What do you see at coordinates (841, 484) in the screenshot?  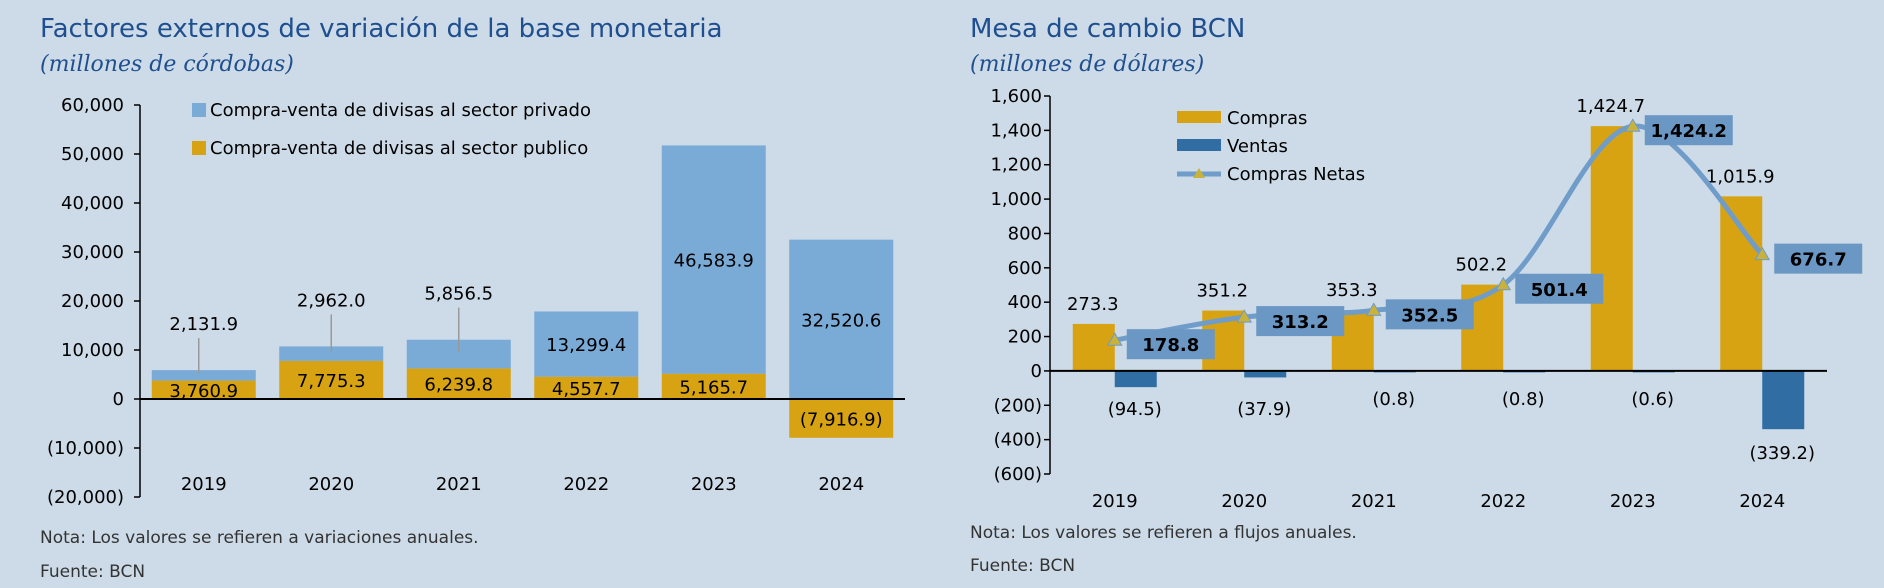 I see `left-x-tick-label: 2024` at bounding box center [841, 484].